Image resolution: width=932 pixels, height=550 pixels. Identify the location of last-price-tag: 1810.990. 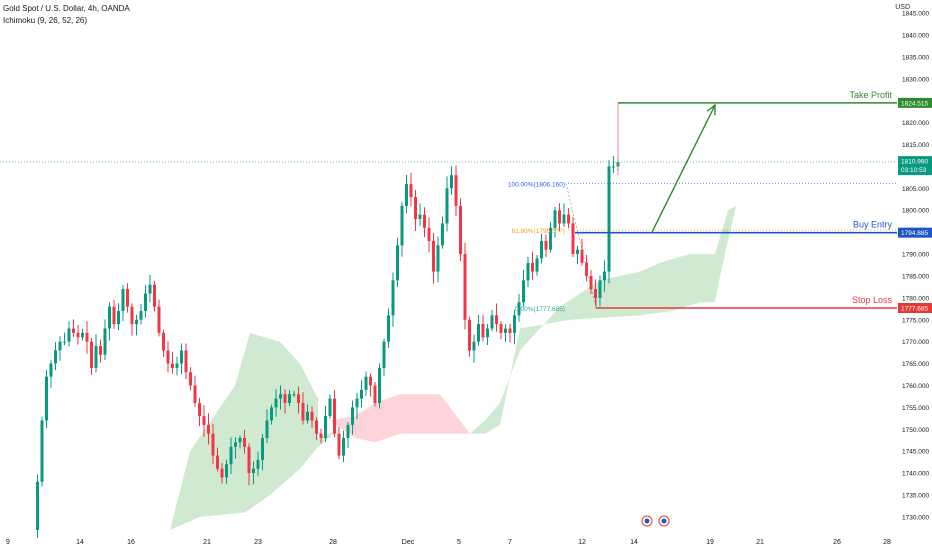
(914, 162).